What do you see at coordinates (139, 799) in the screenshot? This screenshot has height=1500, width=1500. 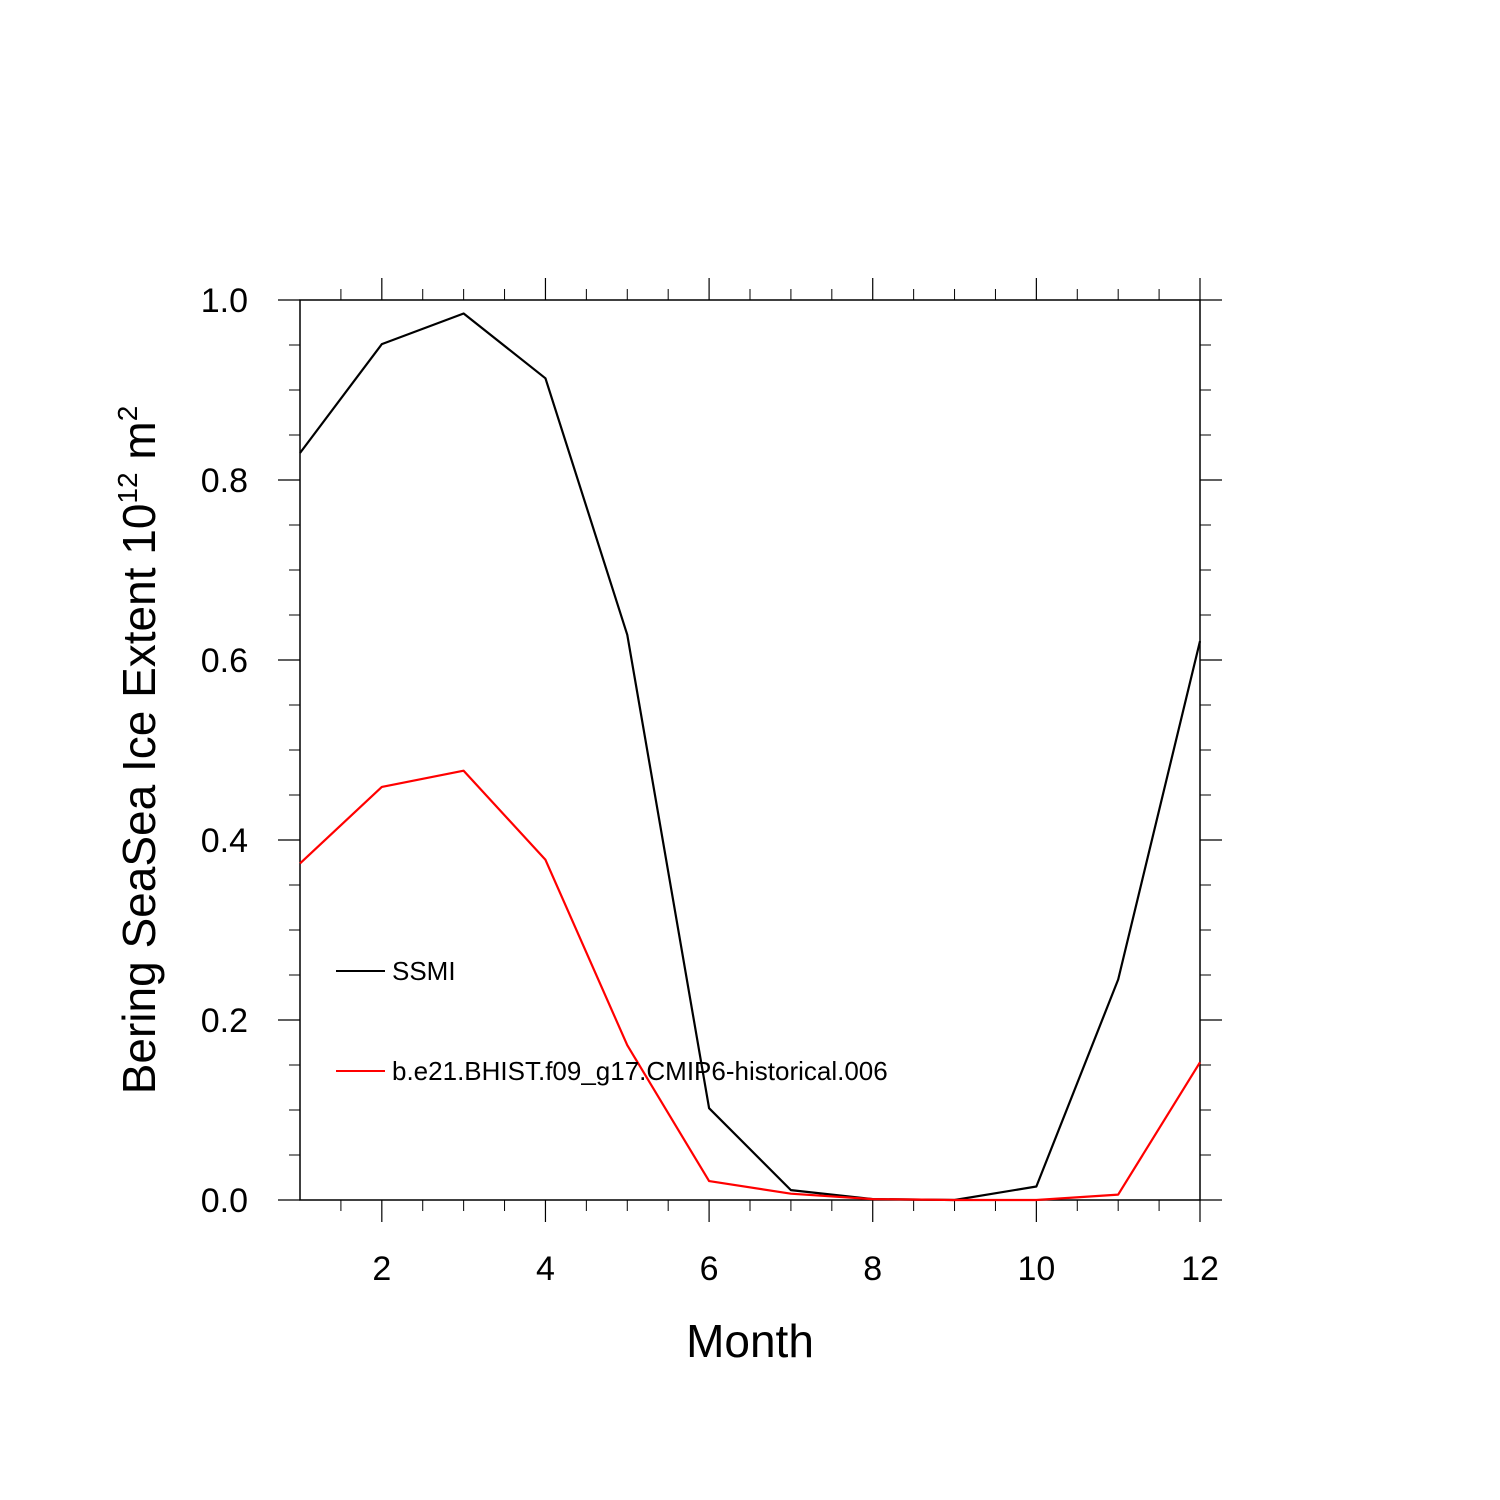 I see `y-axis-title-prefix: Bering SeaSea Ice Extent 10` at bounding box center [139, 799].